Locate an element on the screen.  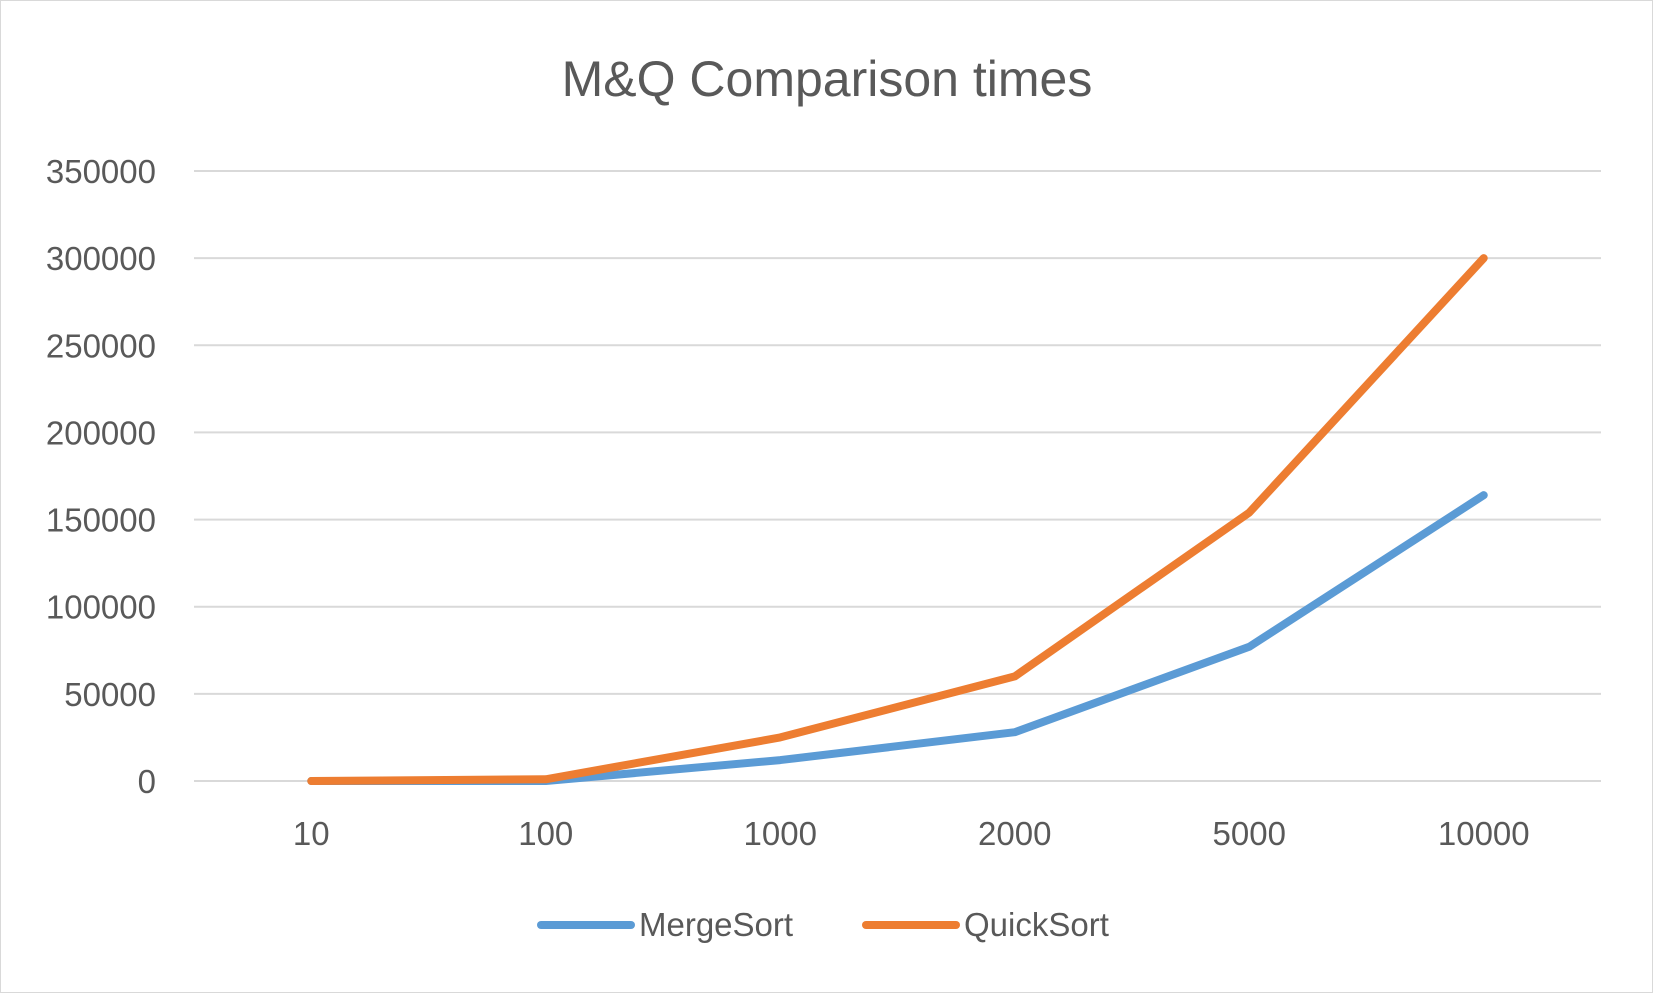
x-tick-label: 10 is located at coordinates (311, 833).